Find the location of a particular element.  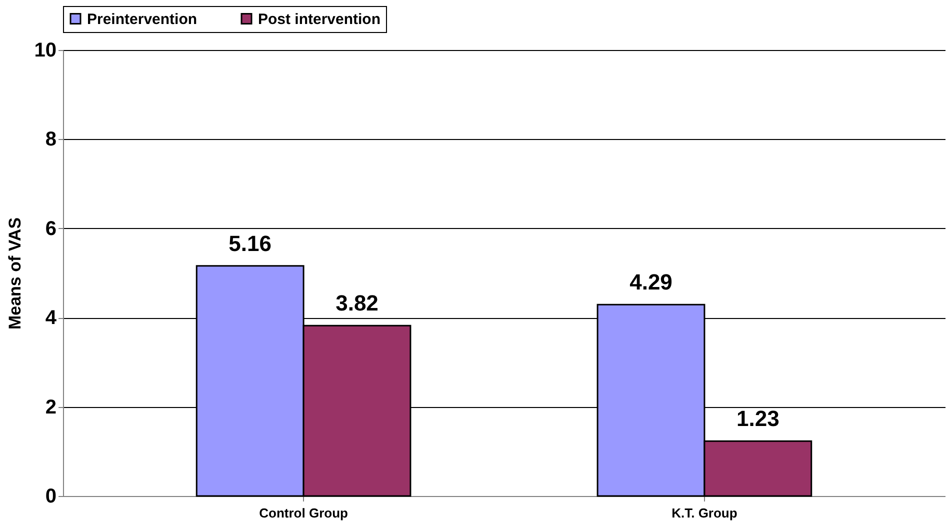

y-tick-label: 0 is located at coordinates (50, 497).